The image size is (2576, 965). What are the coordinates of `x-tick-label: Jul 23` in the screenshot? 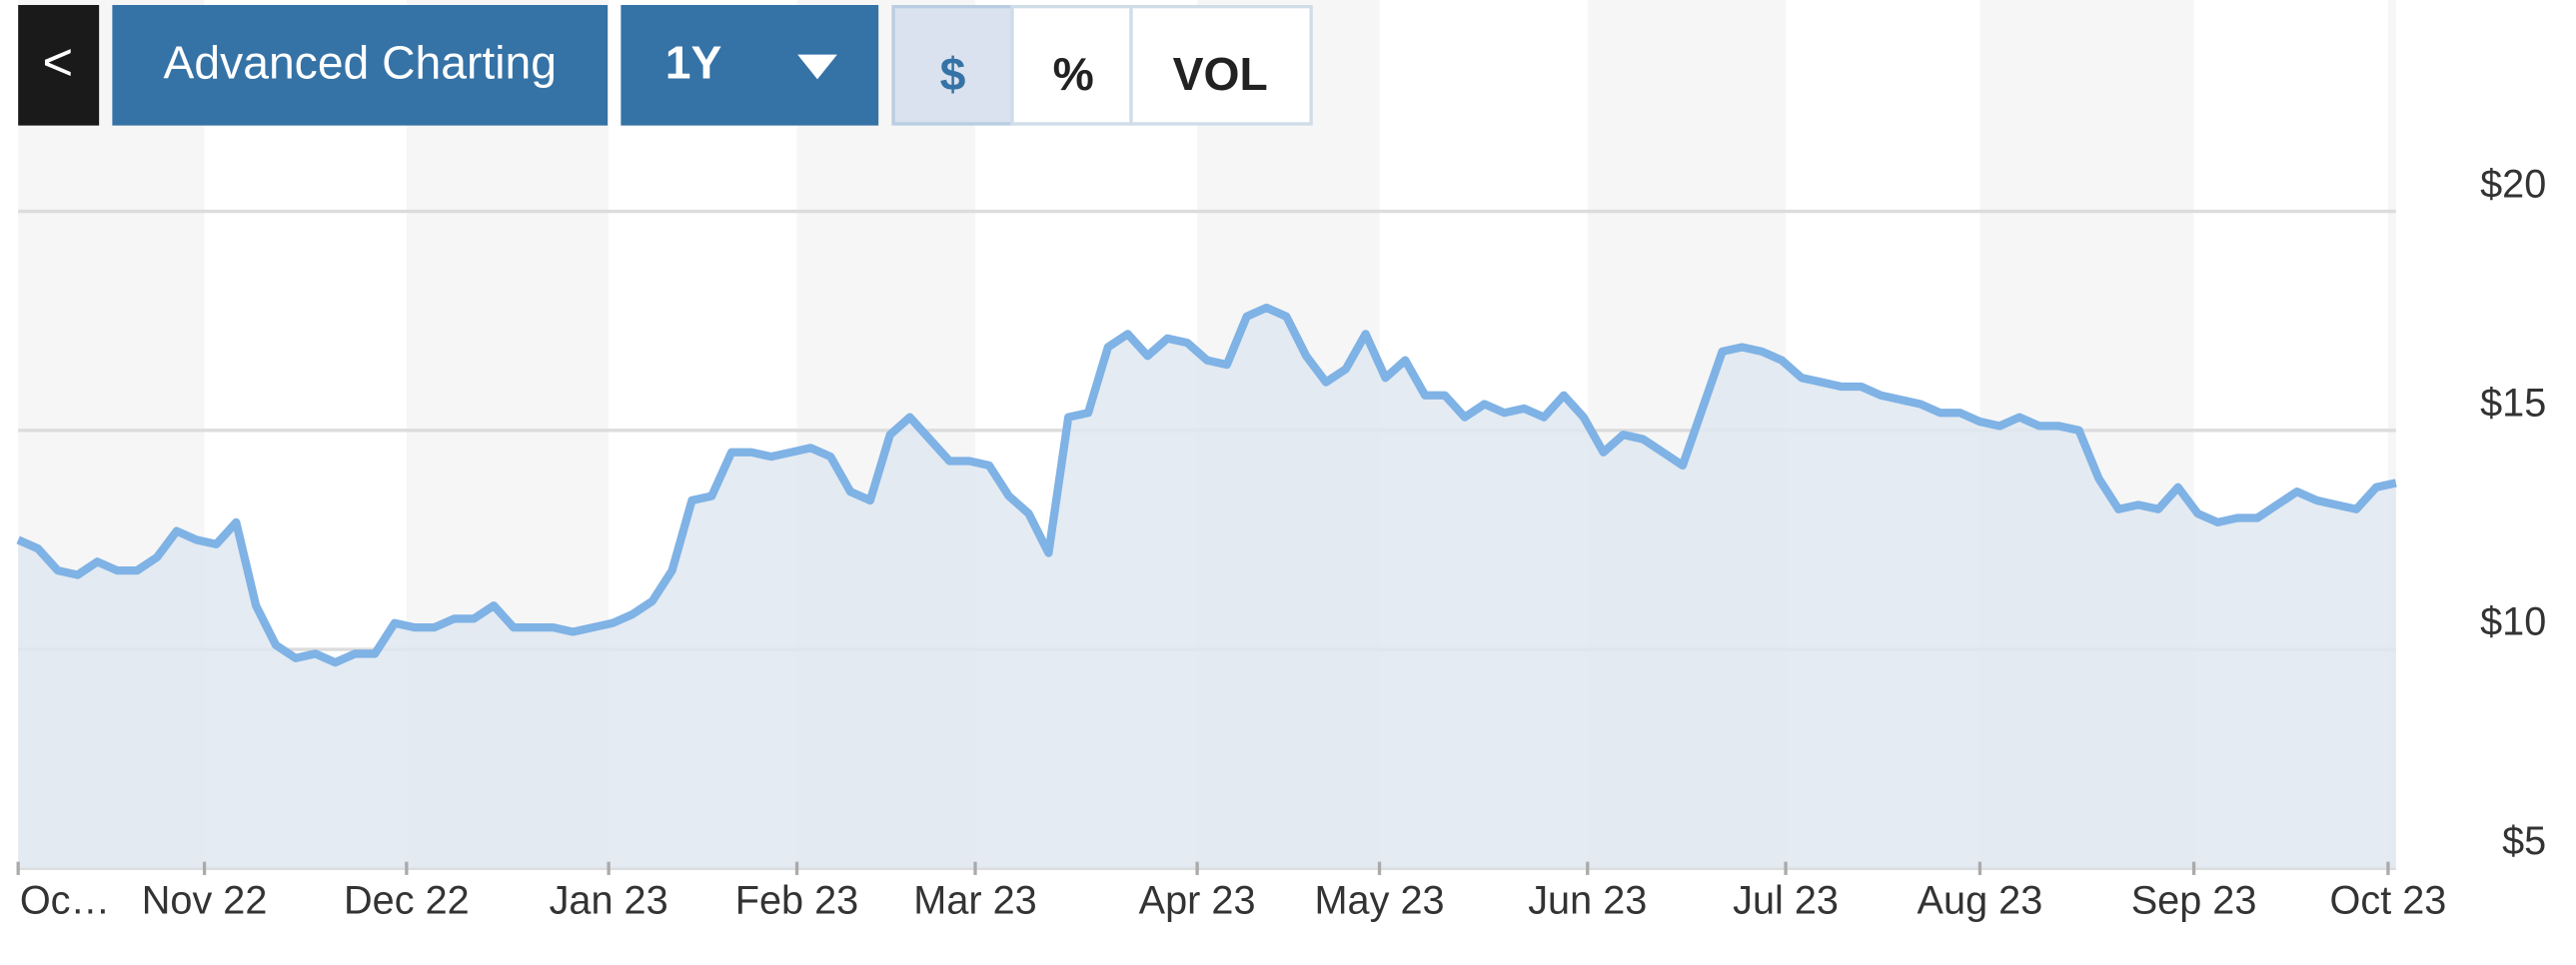 It's located at (1786, 900).